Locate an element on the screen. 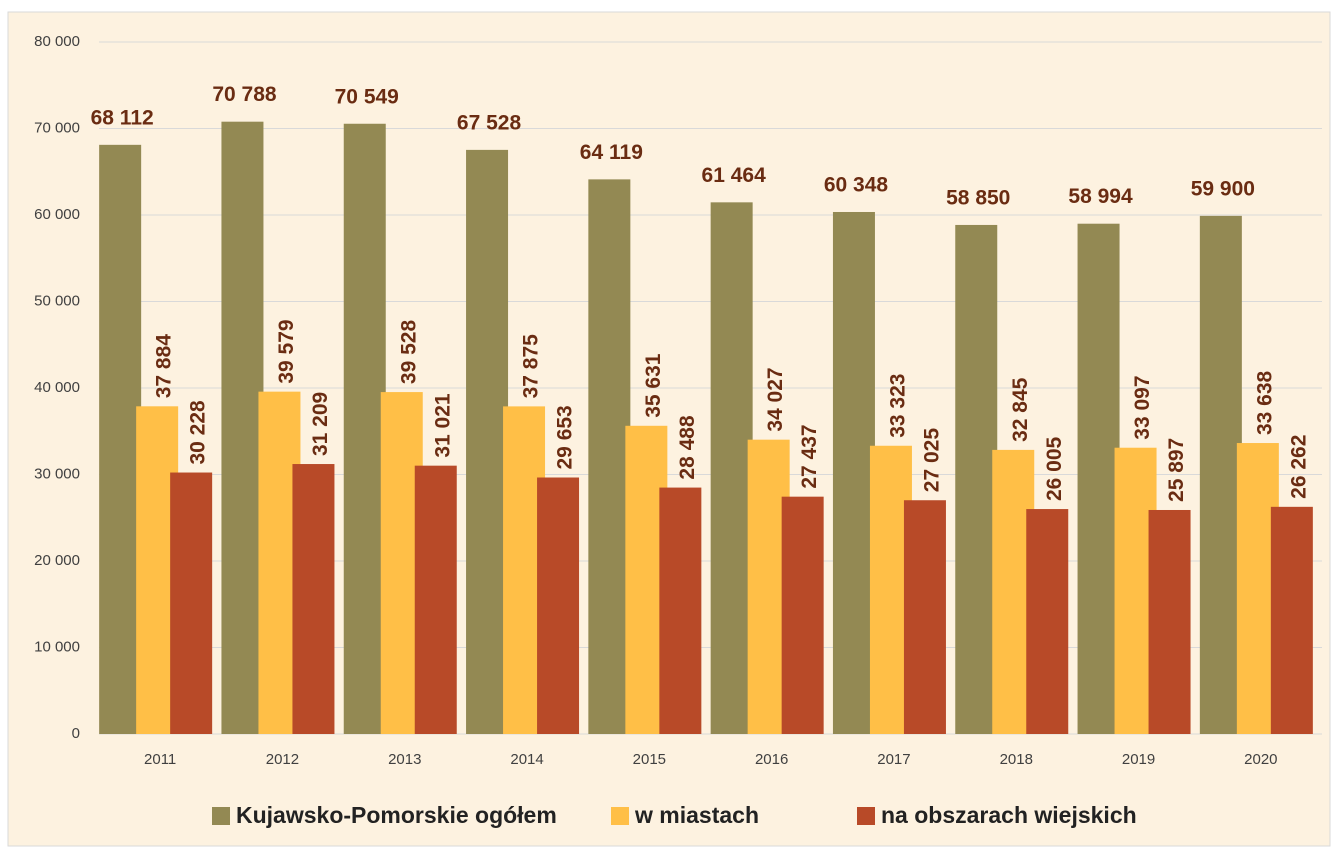 This screenshot has width=1338, height=851. data-label: 70 788 is located at coordinates (244, 94).